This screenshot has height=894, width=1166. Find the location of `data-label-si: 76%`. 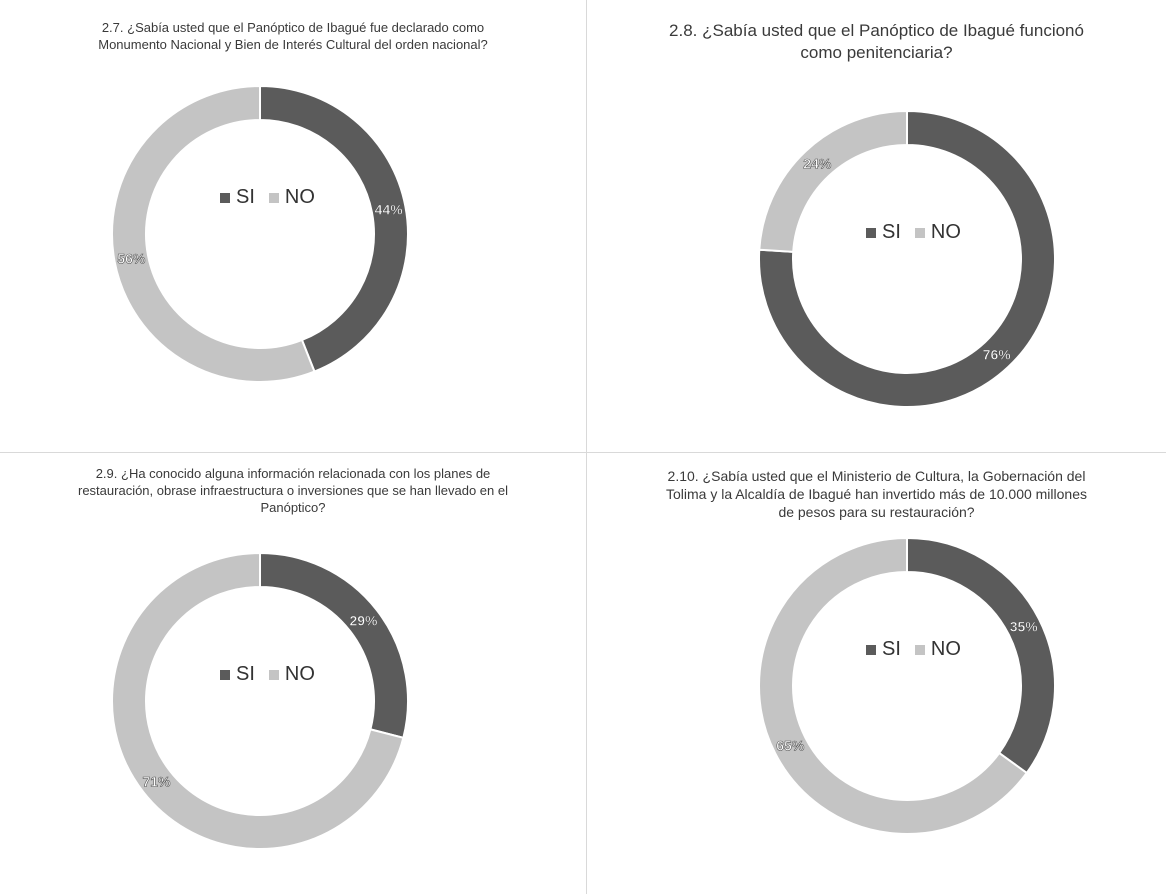

data-label-si: 76% is located at coordinates (997, 354).